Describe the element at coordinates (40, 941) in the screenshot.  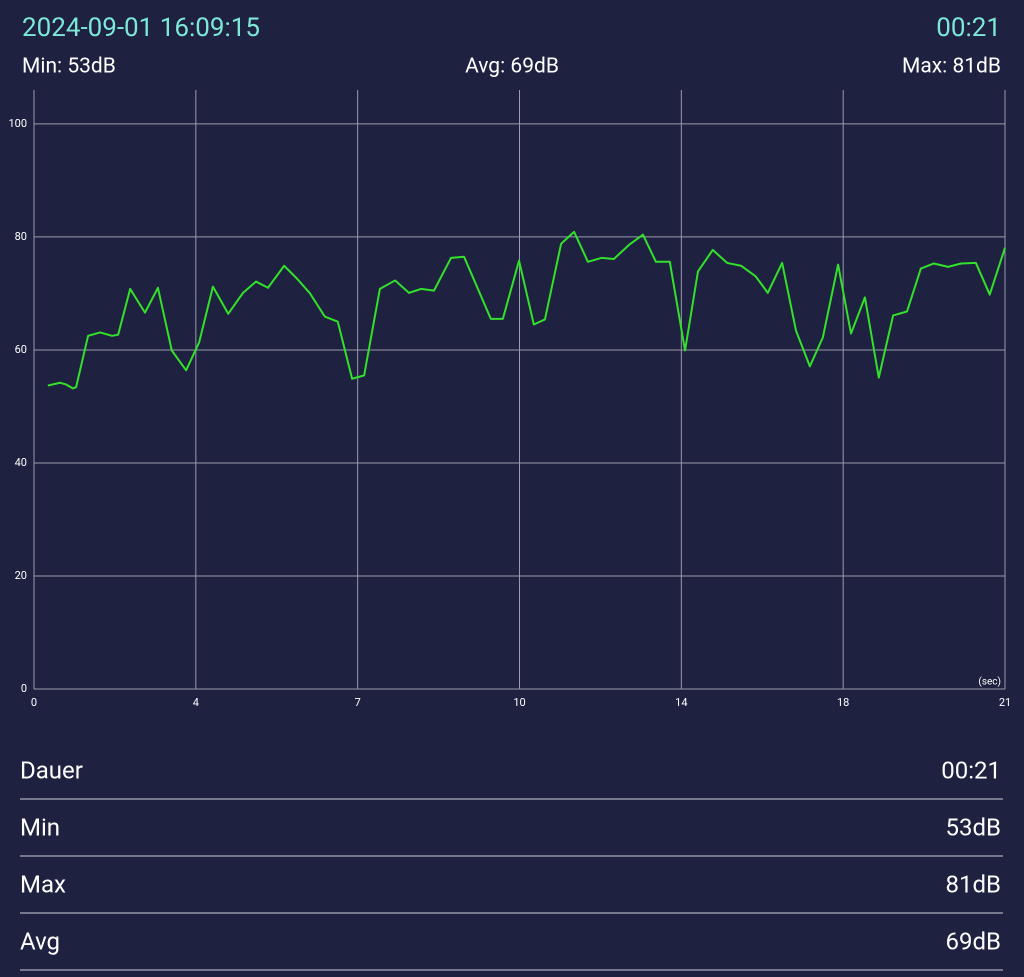
I see `stat-label: Avg` at that location.